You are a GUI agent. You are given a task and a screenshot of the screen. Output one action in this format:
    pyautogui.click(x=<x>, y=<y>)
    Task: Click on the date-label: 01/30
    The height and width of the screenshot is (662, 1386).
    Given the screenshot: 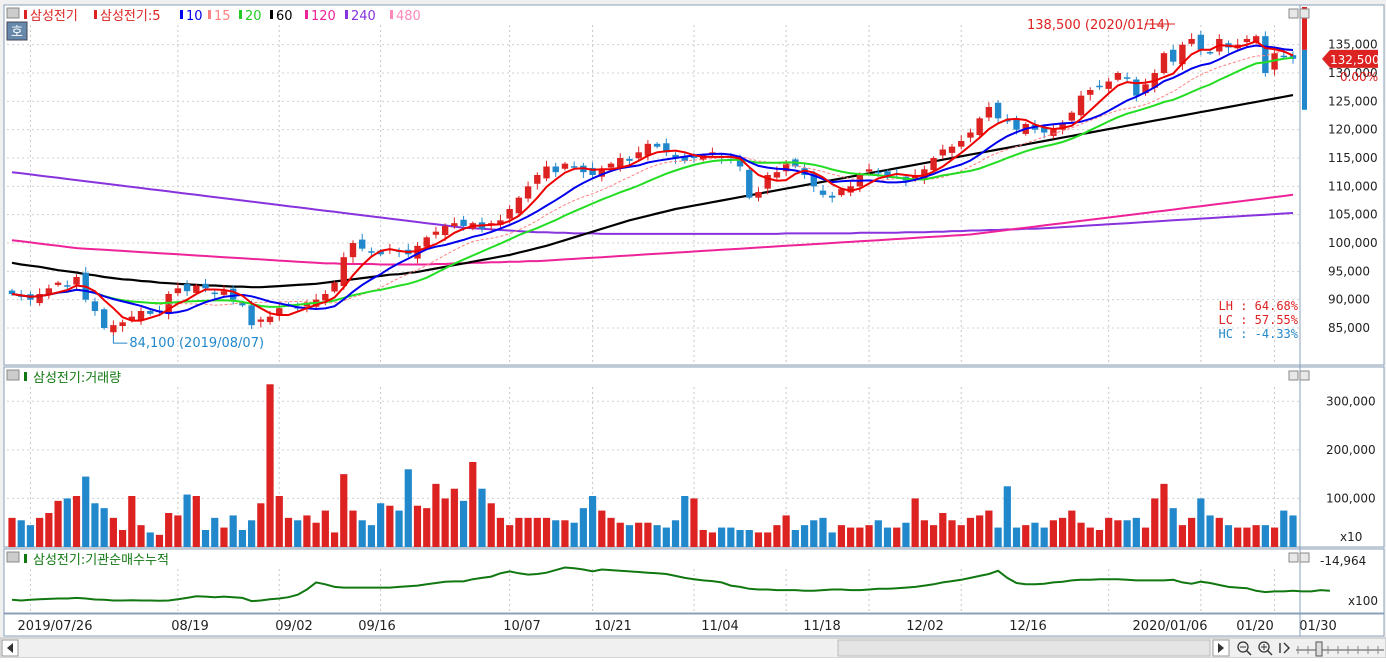 What is the action you would take?
    pyautogui.click(x=1317, y=626)
    